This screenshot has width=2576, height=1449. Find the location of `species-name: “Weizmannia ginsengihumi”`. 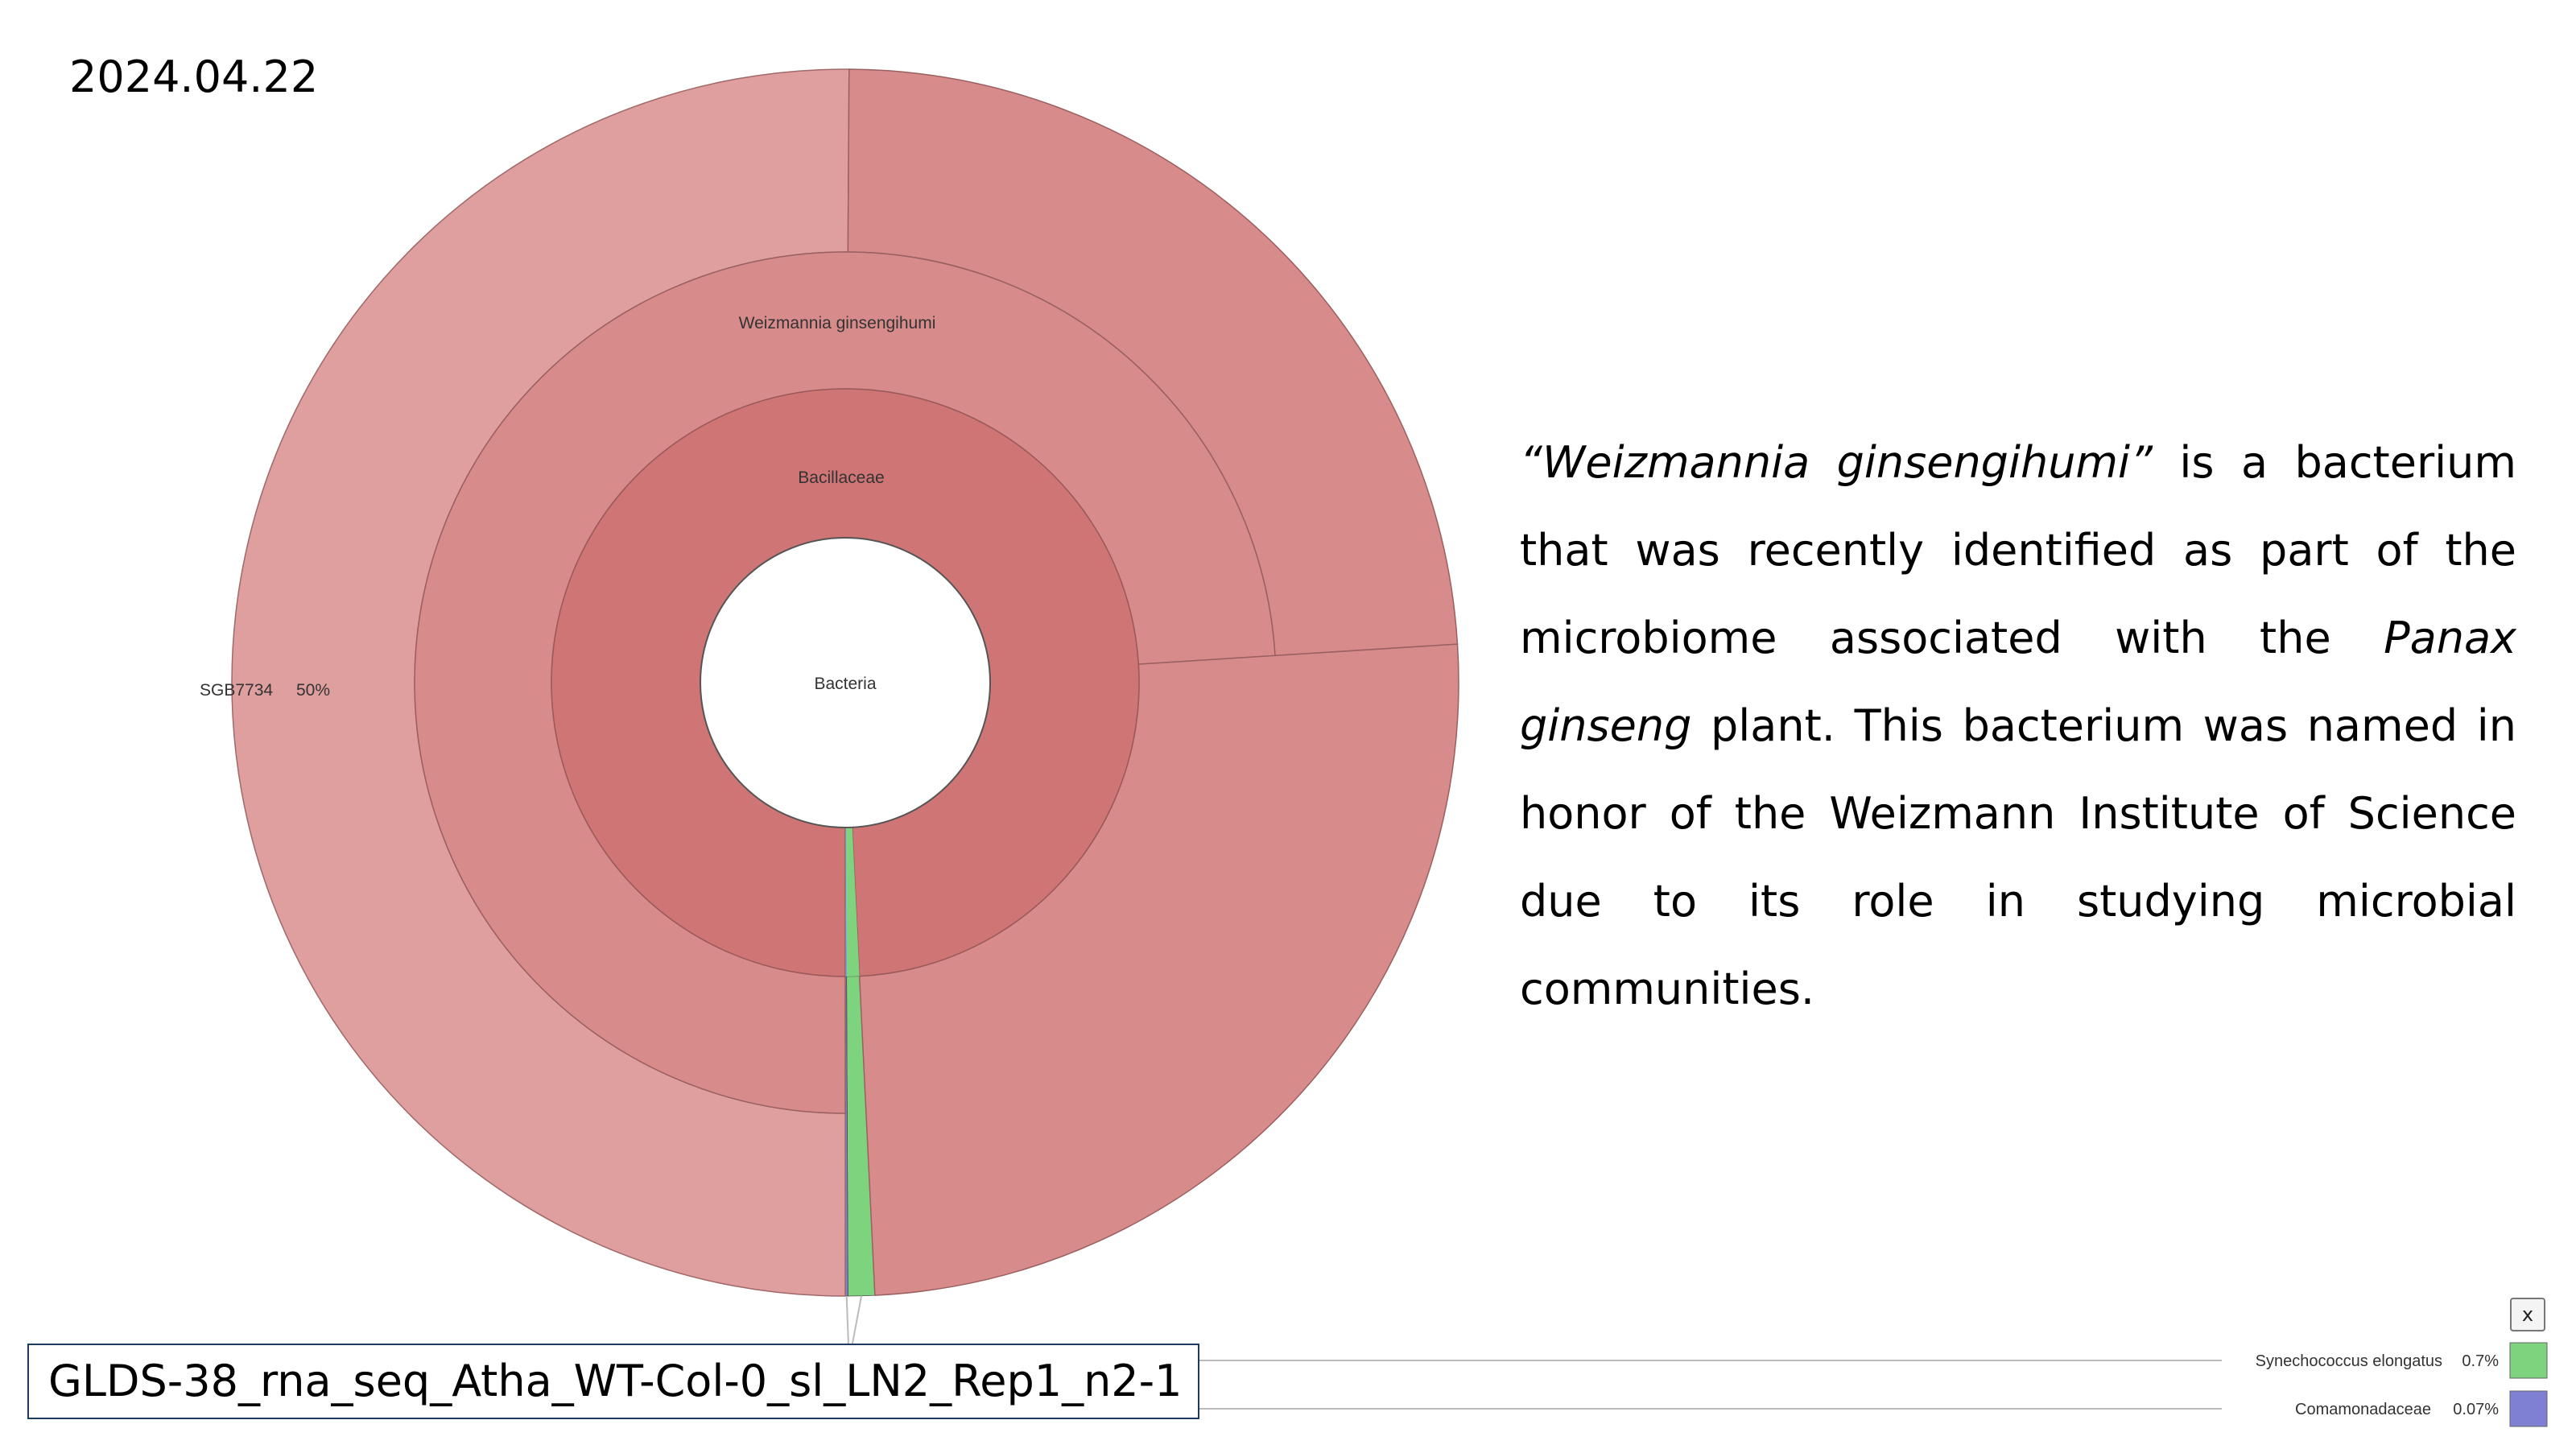

species-name: “Weizmannia ginsengihumi” is located at coordinates (1836, 463).